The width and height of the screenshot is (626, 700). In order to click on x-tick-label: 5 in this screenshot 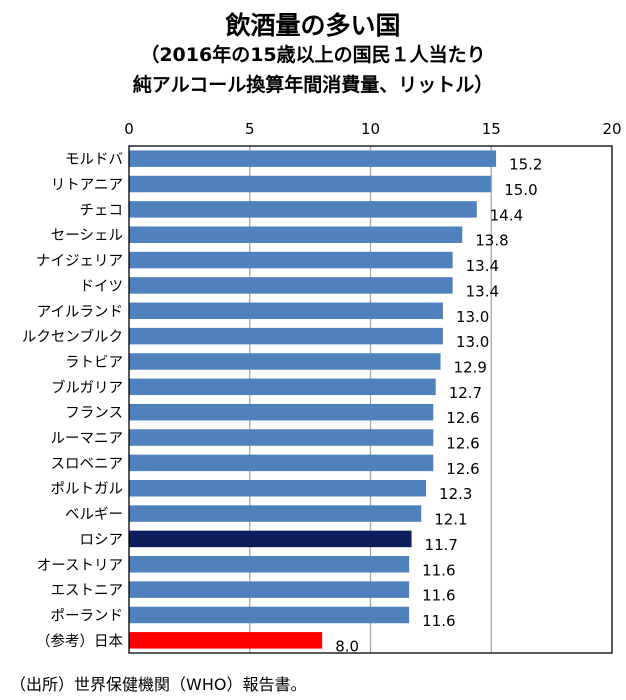, I will do `click(250, 129)`.